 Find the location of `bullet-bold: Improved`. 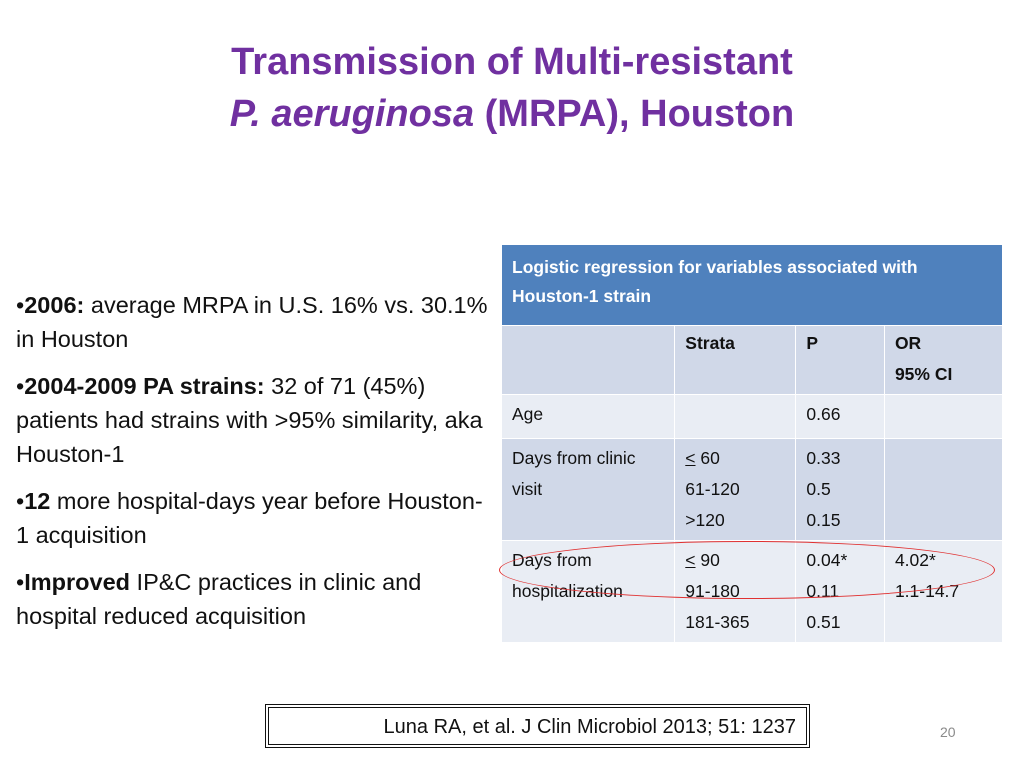

bullet-bold: Improved is located at coordinates (77, 582).